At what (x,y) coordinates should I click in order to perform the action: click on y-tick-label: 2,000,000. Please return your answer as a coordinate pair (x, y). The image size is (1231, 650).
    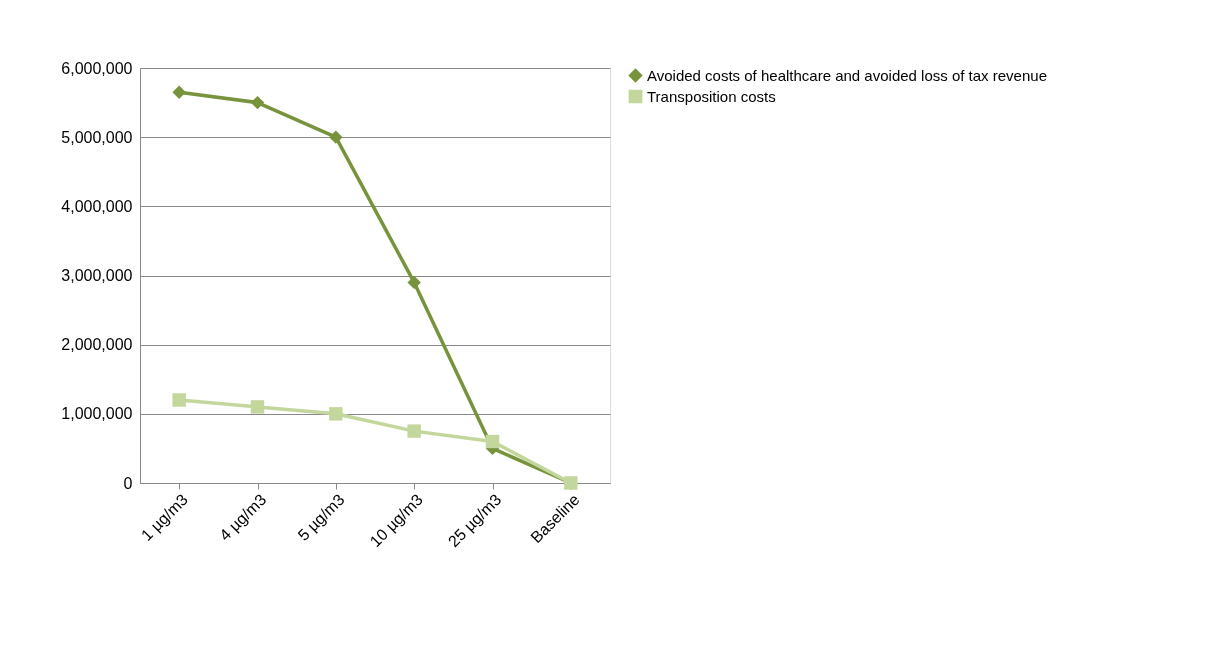
    Looking at the image, I should click on (97, 345).